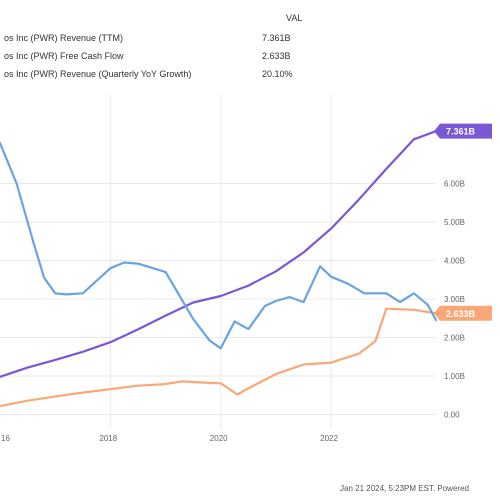 This screenshot has height=500, width=500. Describe the element at coordinates (64, 56) in the screenshot. I see `legend-label-free-cash-flow: os Inc (PWR) Free Cash Flow` at that location.